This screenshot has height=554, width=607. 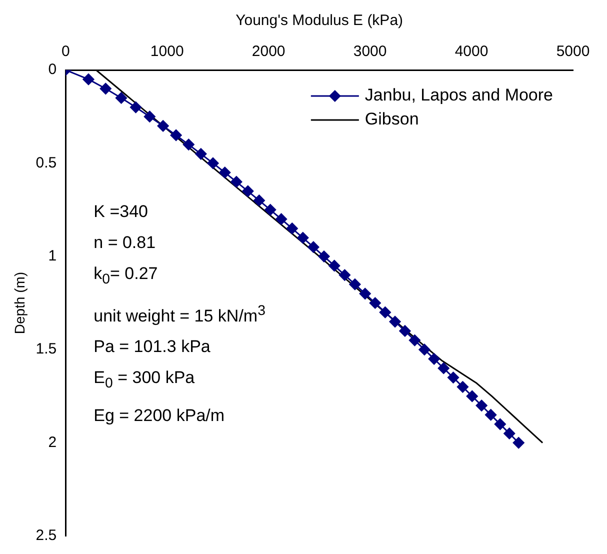 I want to click on x-tick-label: 3000, so click(x=370, y=51).